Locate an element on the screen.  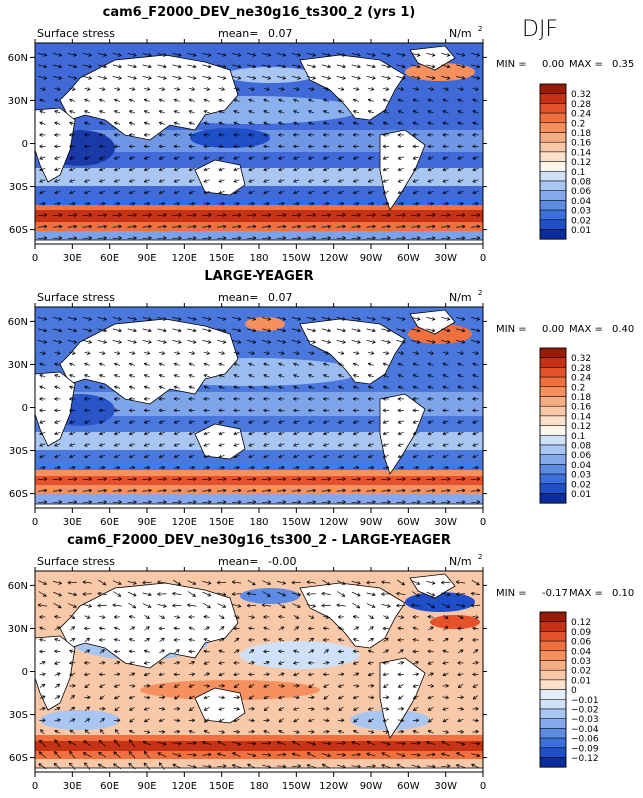
x-tick-label: 60E is located at coordinates (109, 786).